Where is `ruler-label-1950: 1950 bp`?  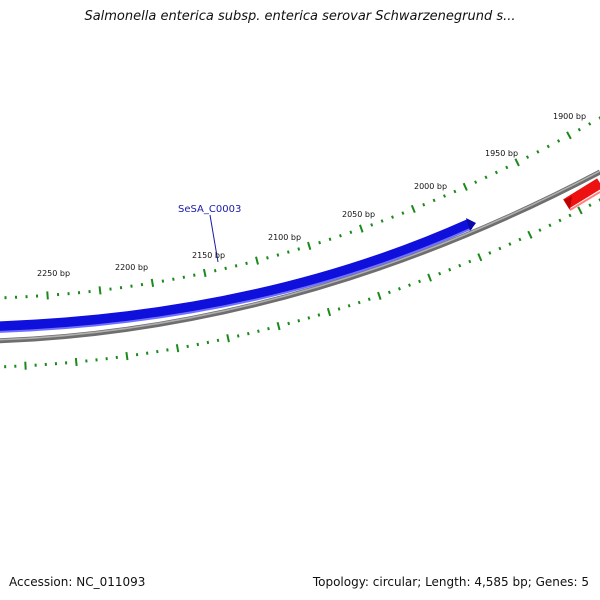 ruler-label-1950: 1950 bp is located at coordinates (501, 153).